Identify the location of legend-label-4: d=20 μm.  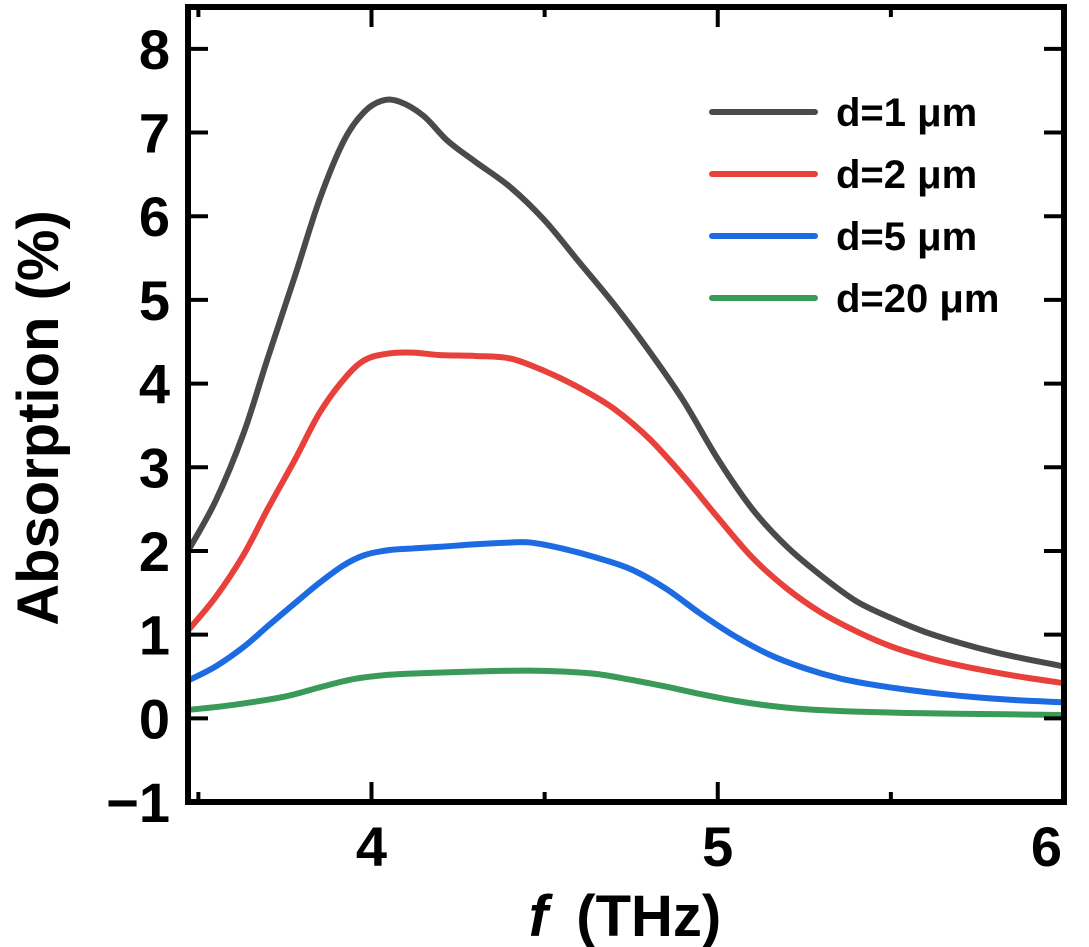
(917, 299).